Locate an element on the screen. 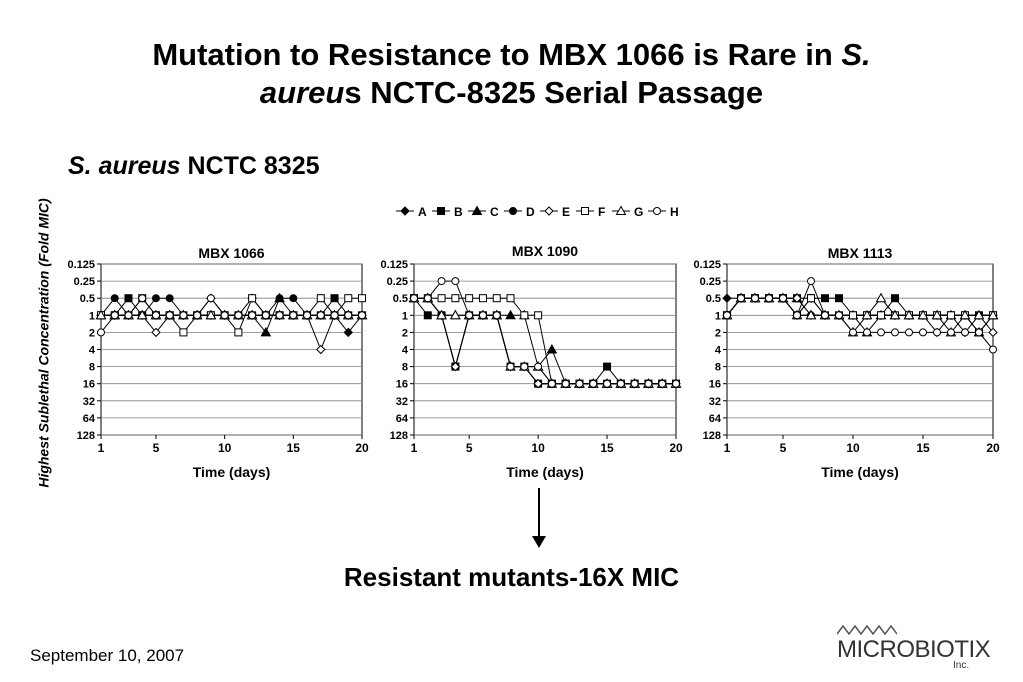 The height and width of the screenshot is (682, 1023). y-tick-label: 0.25 is located at coordinates (710, 282).